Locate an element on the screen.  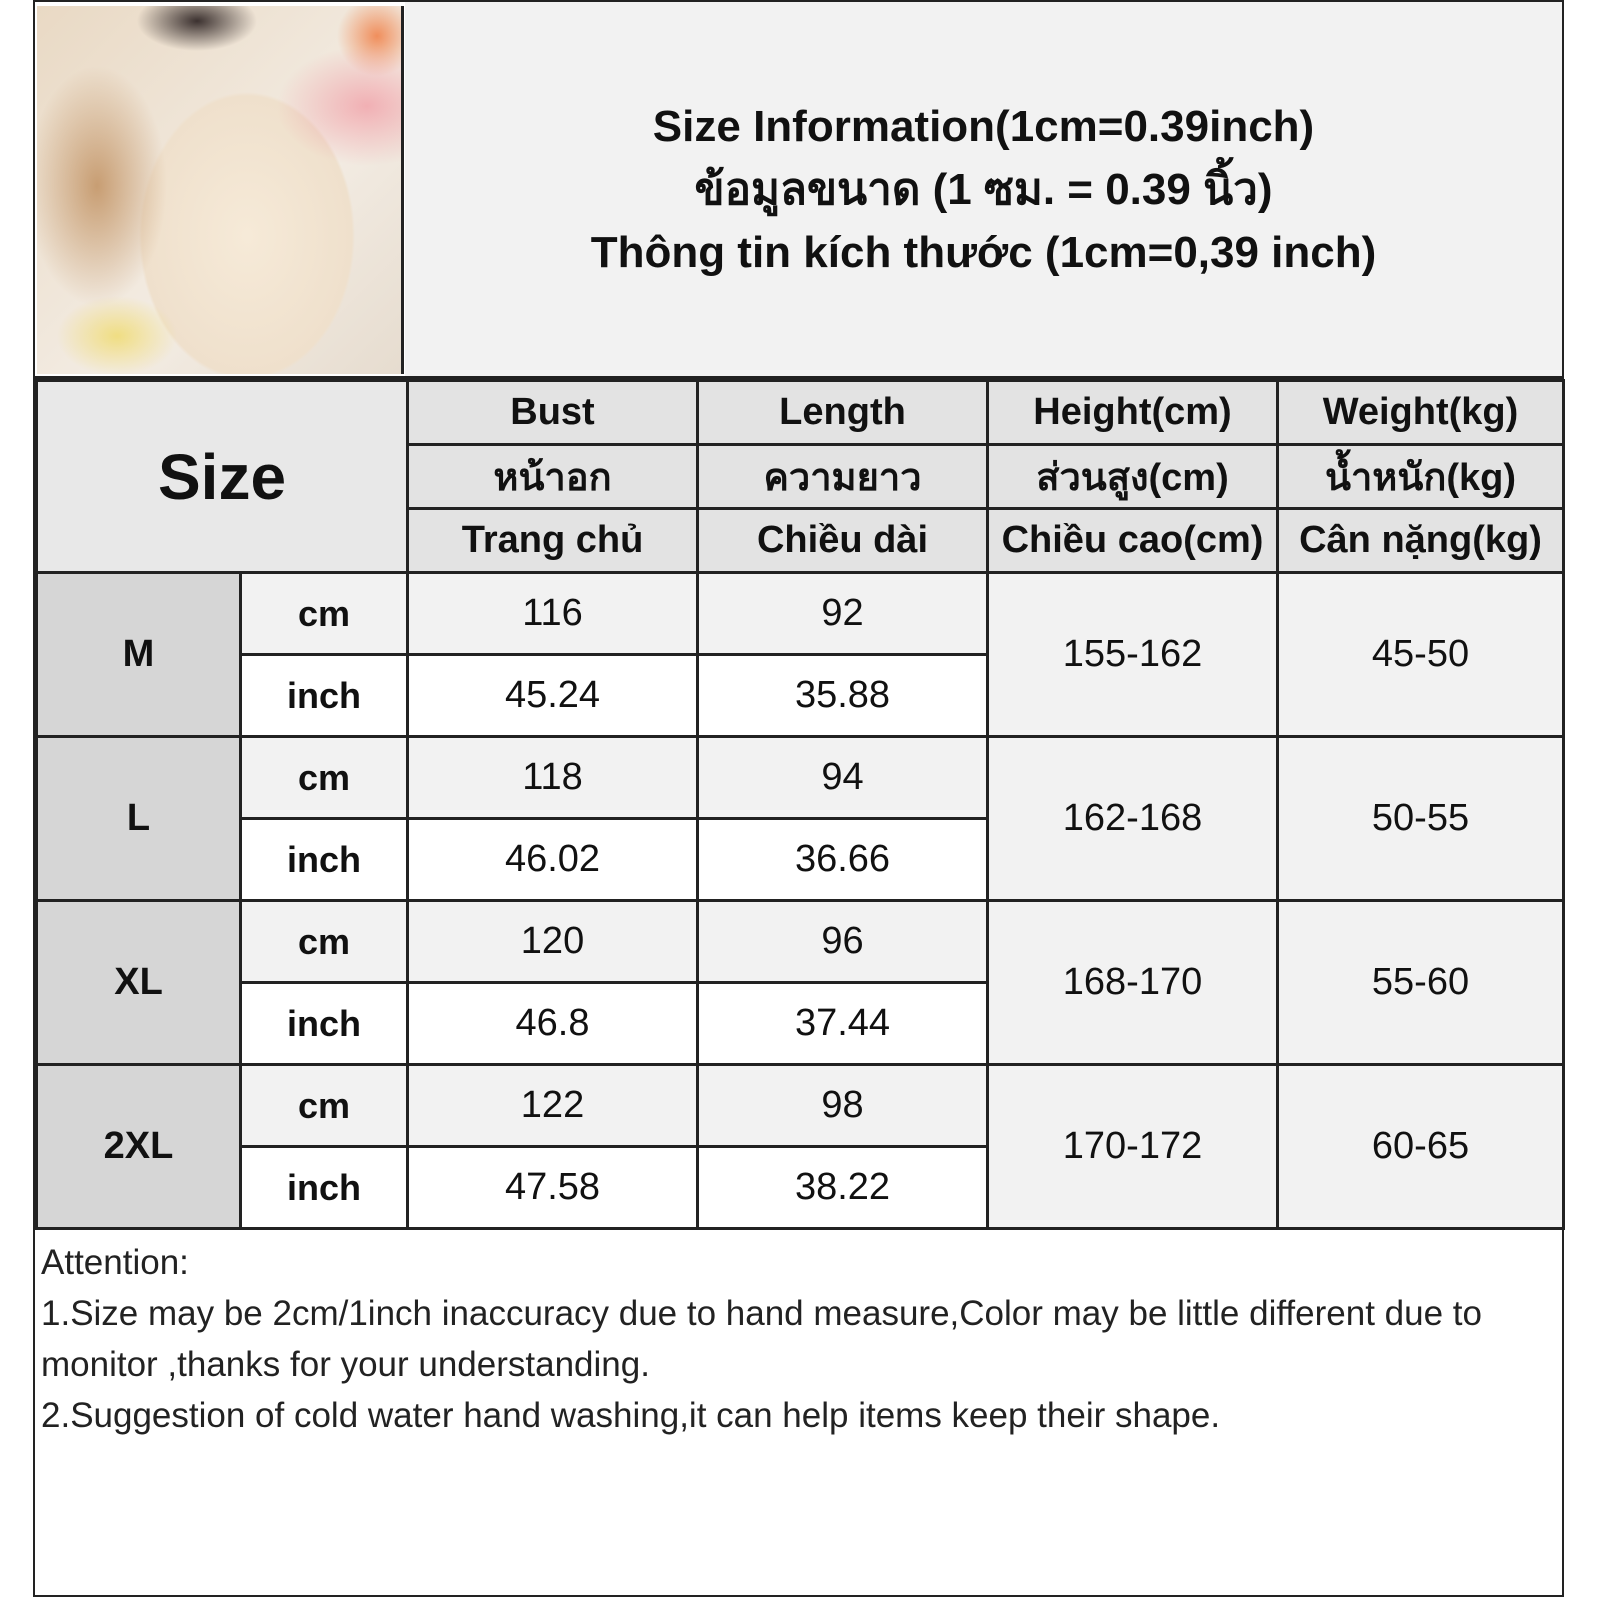
bust-cm: 120 is located at coordinates (552, 941).